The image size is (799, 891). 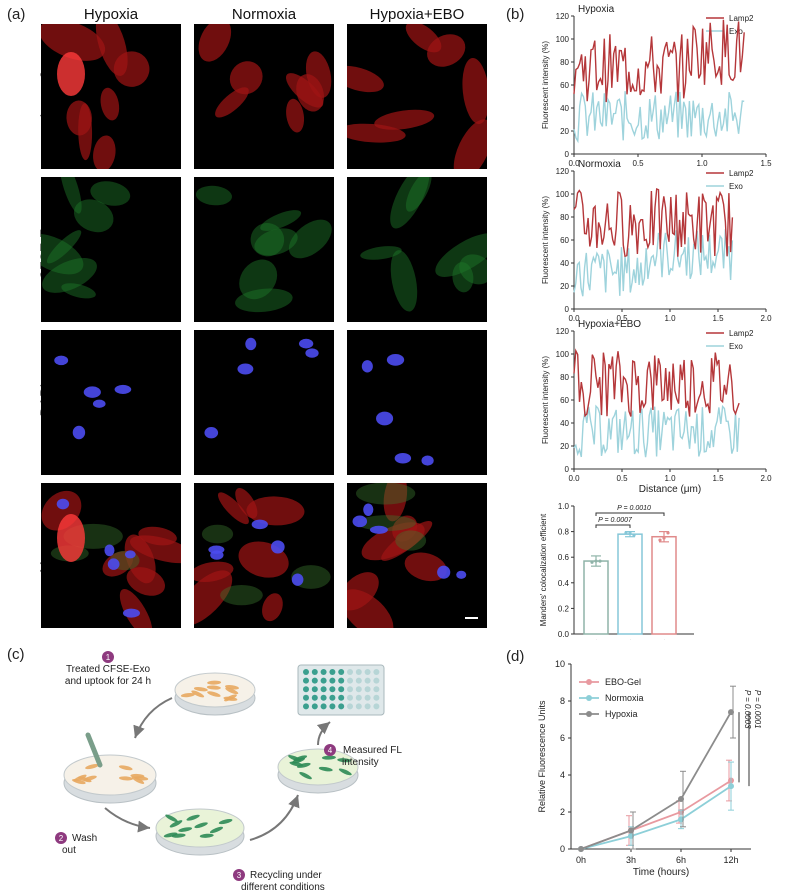 I want to click on profile-title: Hypoxia, so click(x=596, y=9).